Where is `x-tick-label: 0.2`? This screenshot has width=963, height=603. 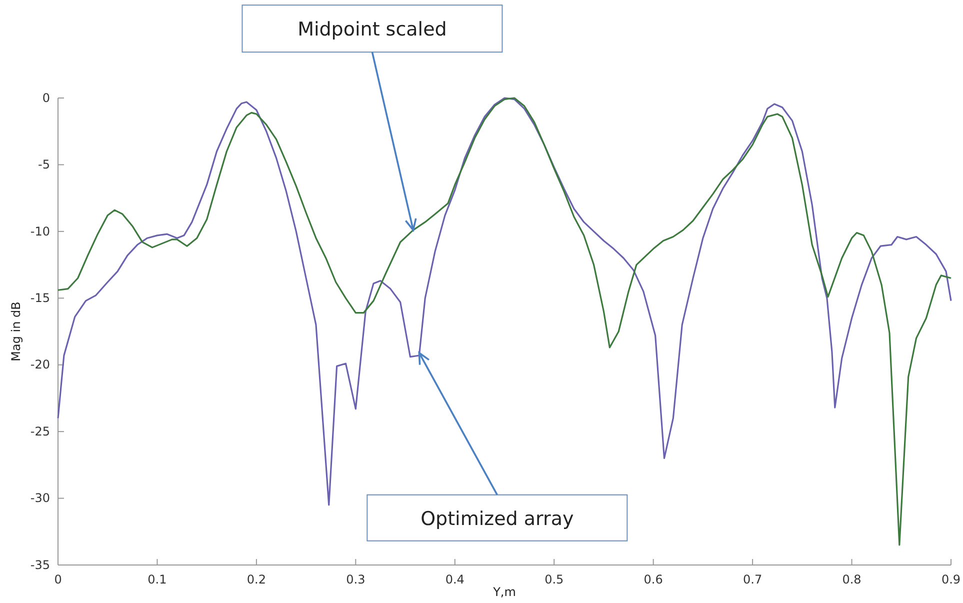 x-tick-label: 0.2 is located at coordinates (256, 579).